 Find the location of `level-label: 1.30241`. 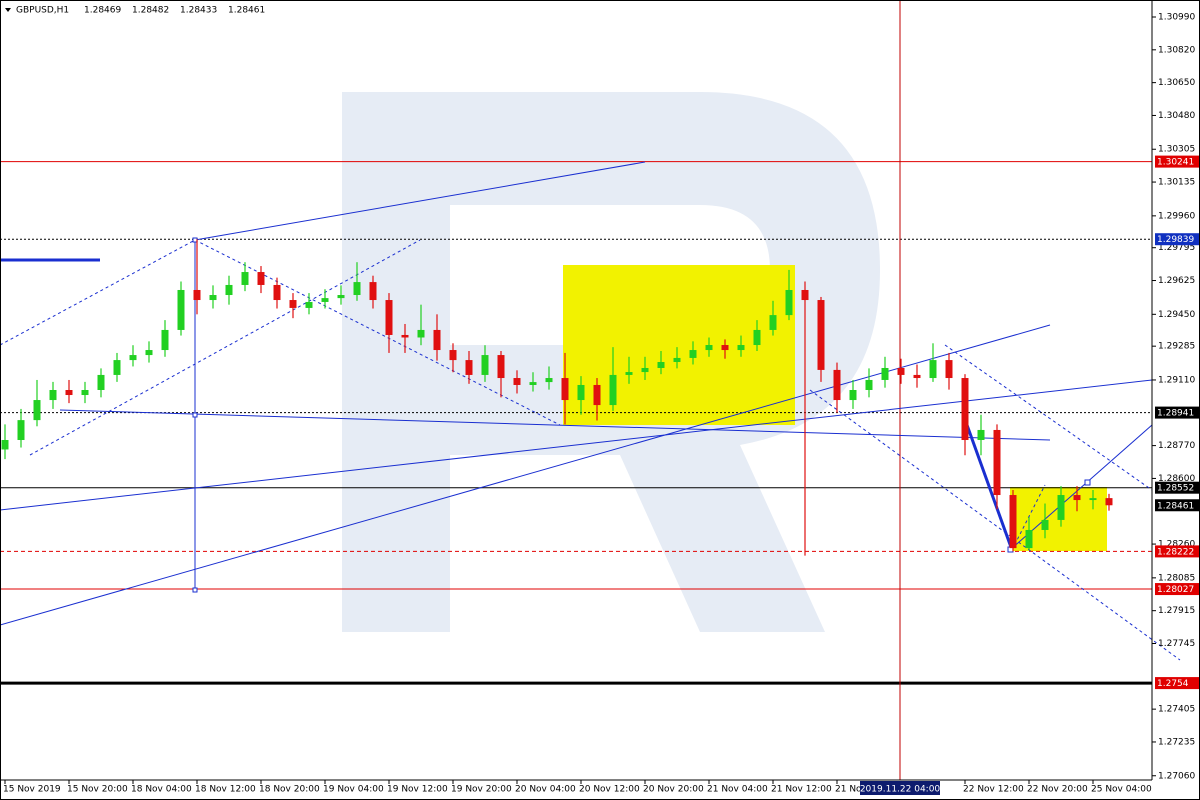

level-label: 1.30241 is located at coordinates (1175, 163).